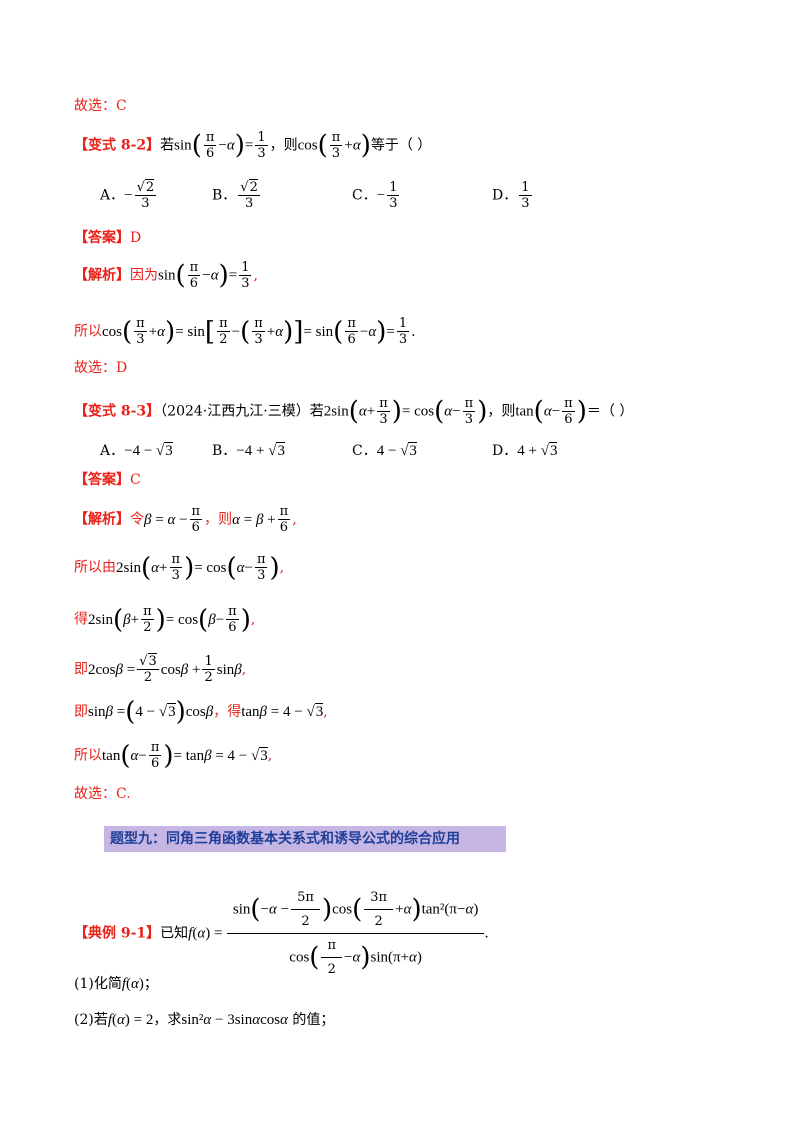 This screenshot has height=1132, width=800. Describe the element at coordinates (525, 450) in the screenshot. I see `option-d: D．4 + √3` at that location.